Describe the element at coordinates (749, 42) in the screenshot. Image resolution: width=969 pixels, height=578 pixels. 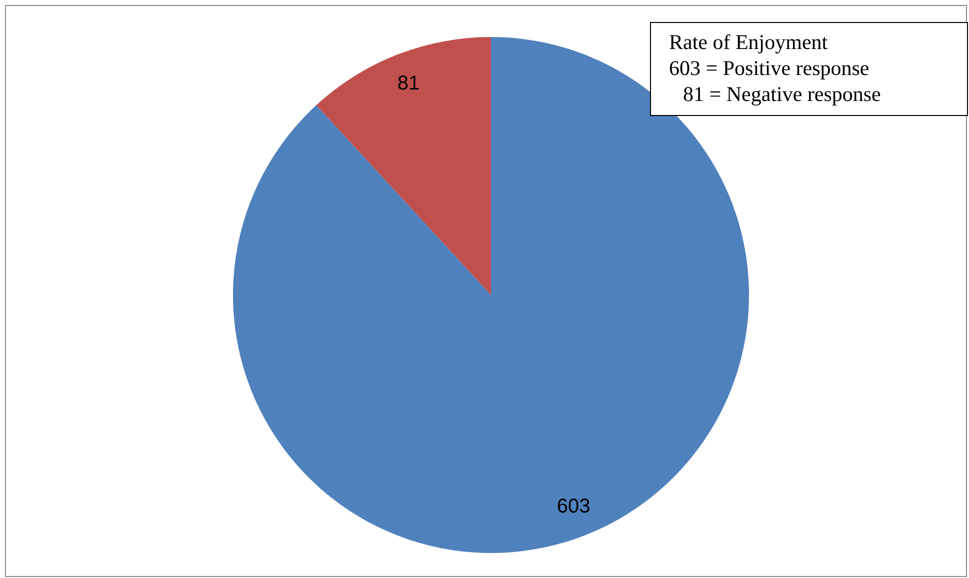
I see `text: Rate of Enjoyment` at that location.